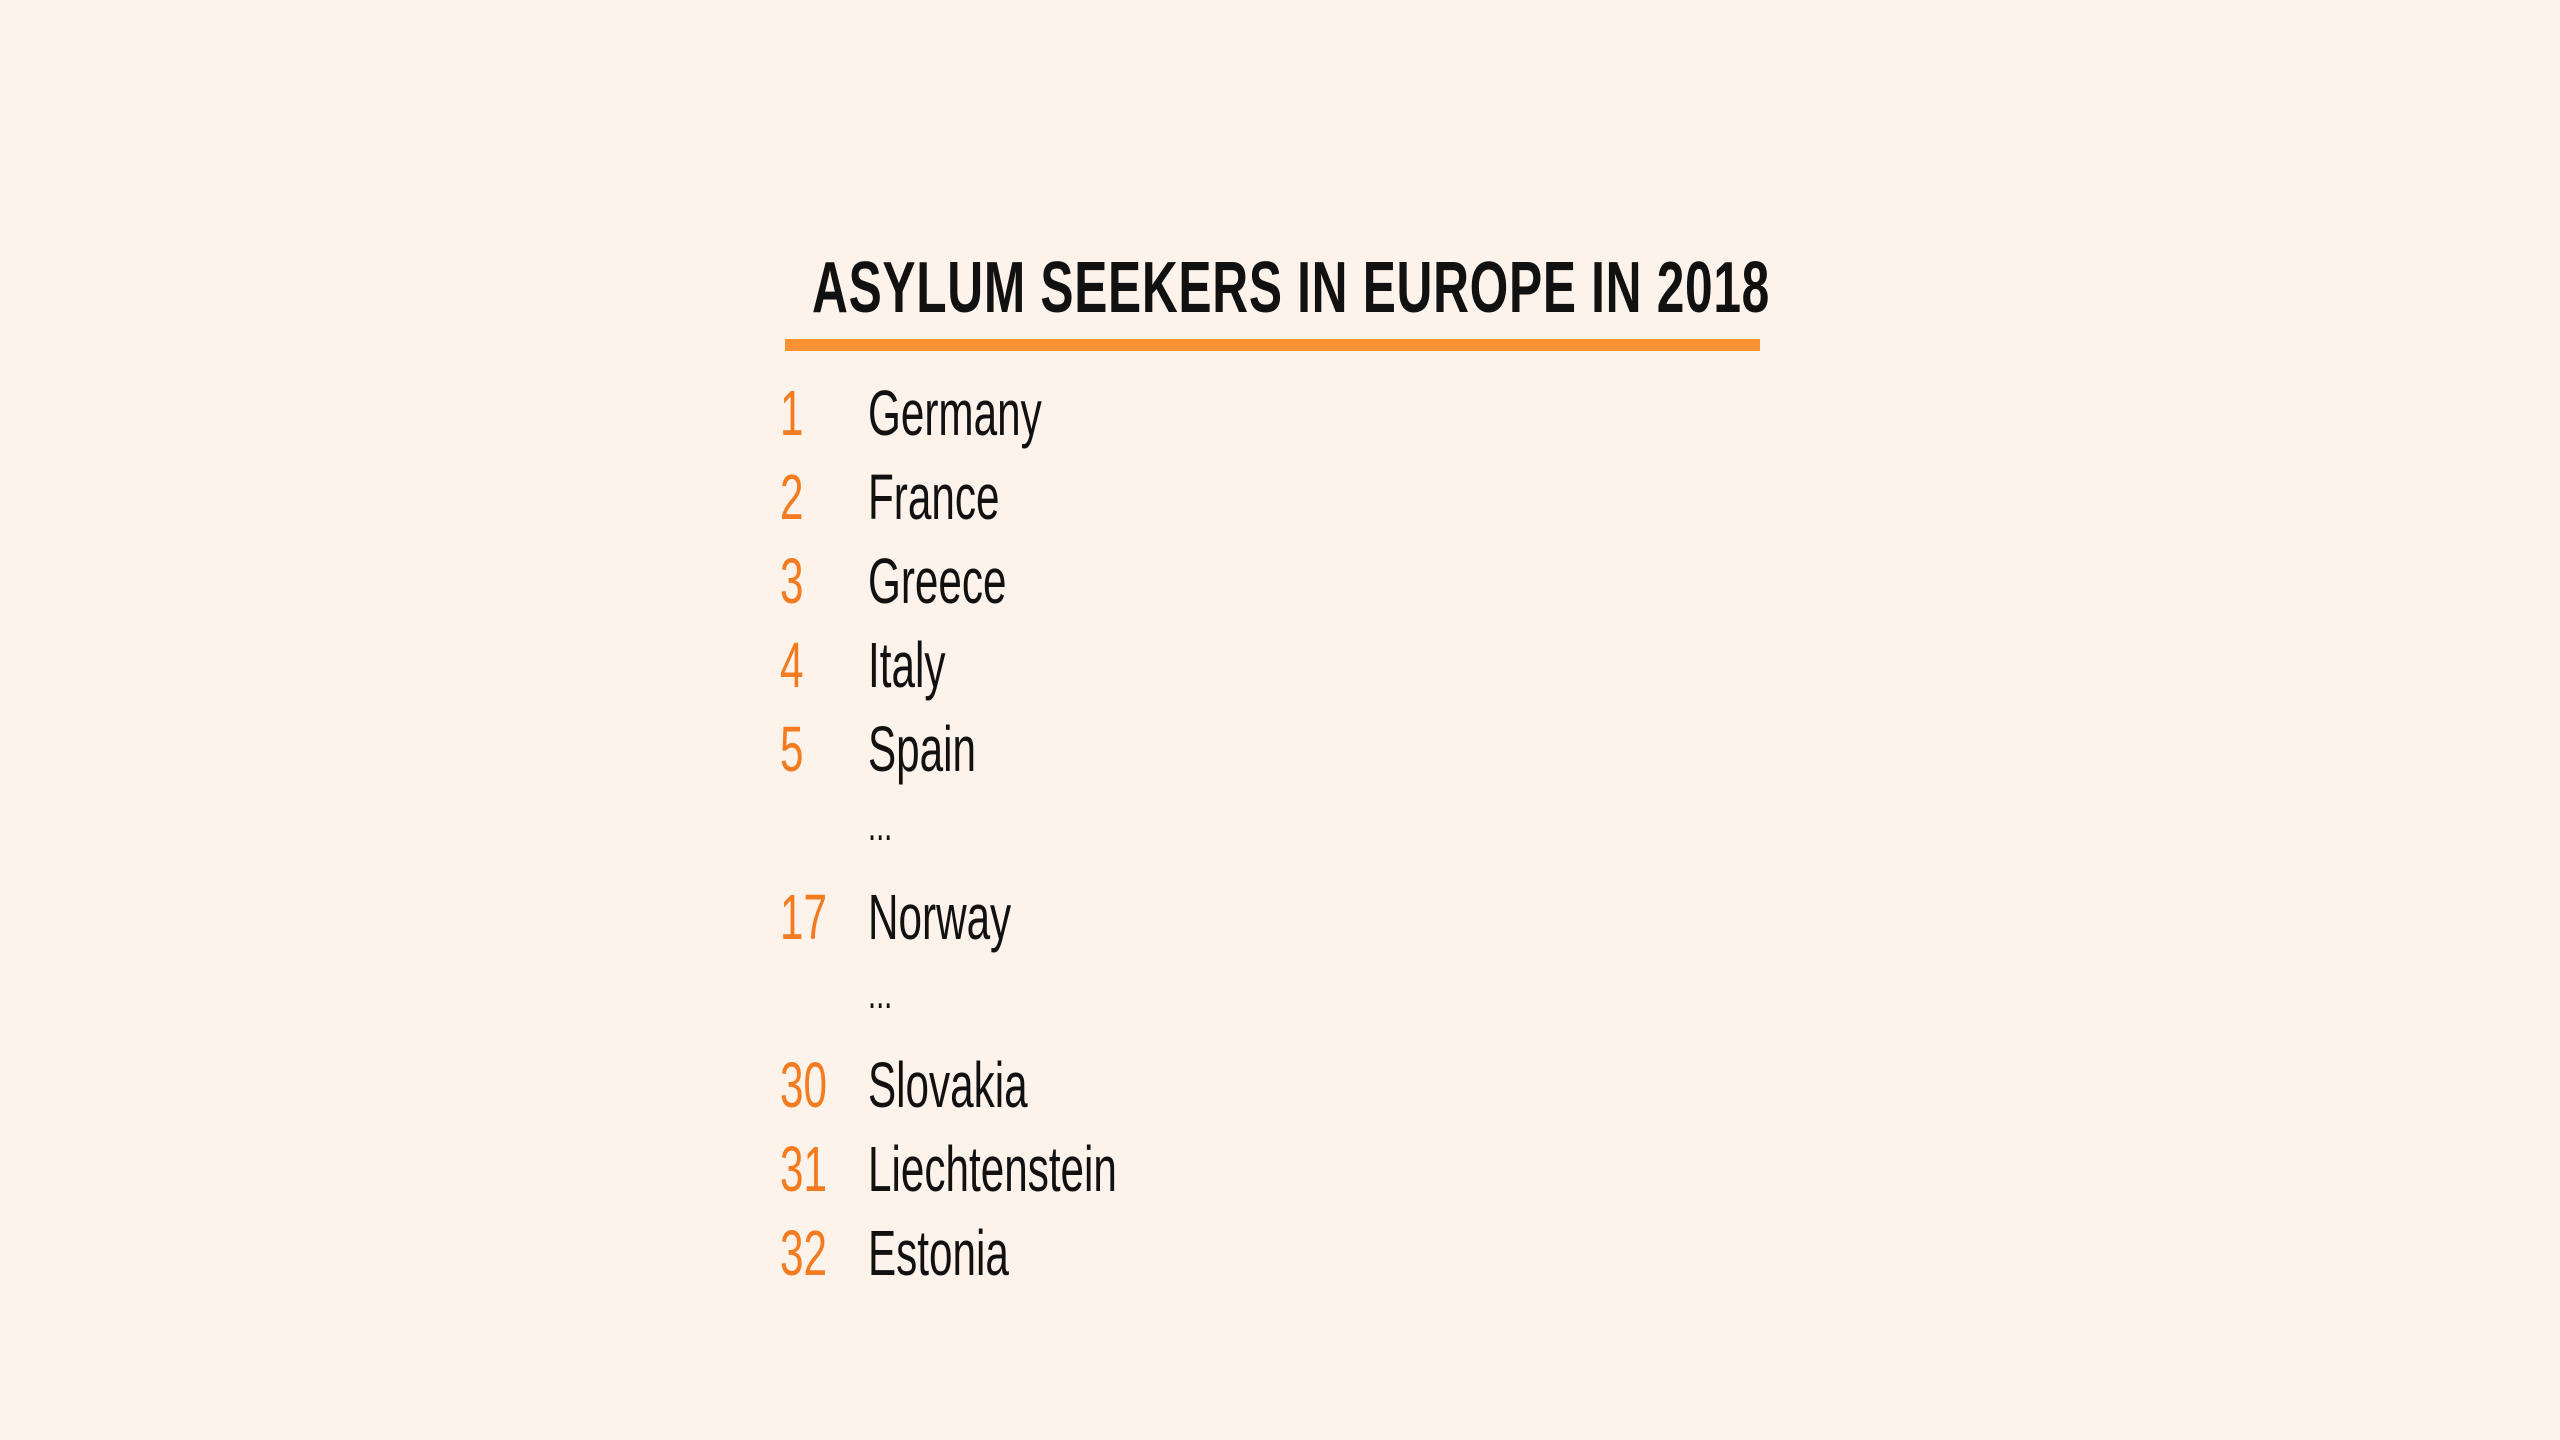 Image resolution: width=2560 pixels, height=1440 pixels. What do you see at coordinates (792, 497) in the screenshot?
I see `rank: 2` at bounding box center [792, 497].